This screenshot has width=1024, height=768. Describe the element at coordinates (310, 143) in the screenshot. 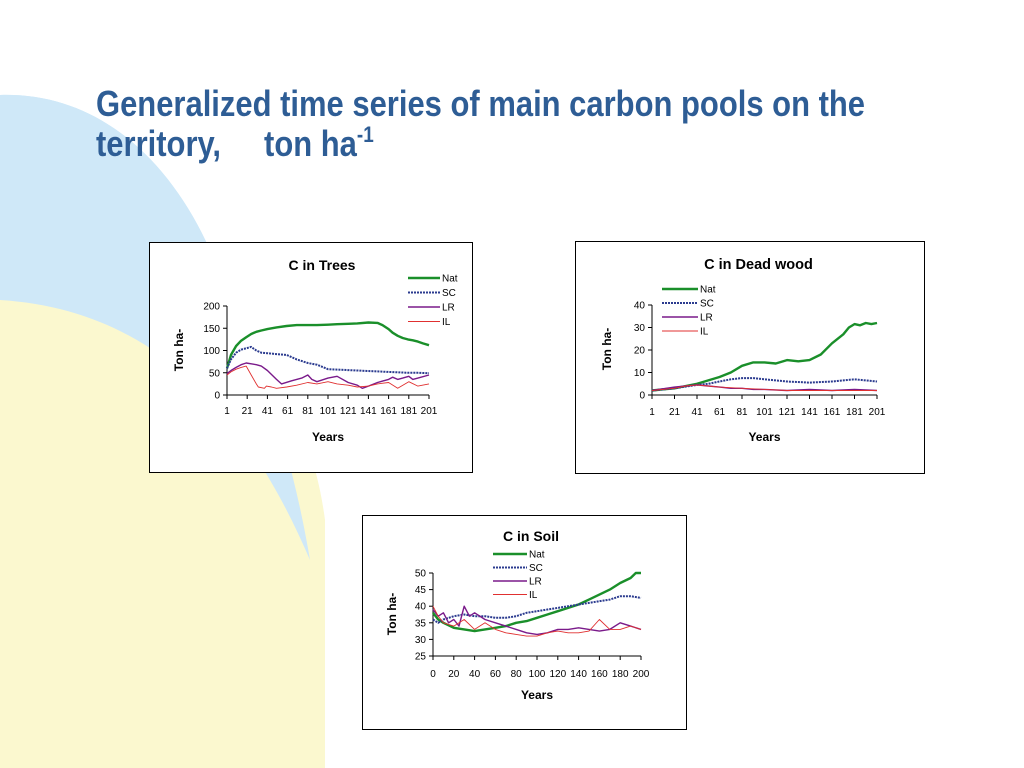

I see `slide-title-unit: ton ha` at that location.